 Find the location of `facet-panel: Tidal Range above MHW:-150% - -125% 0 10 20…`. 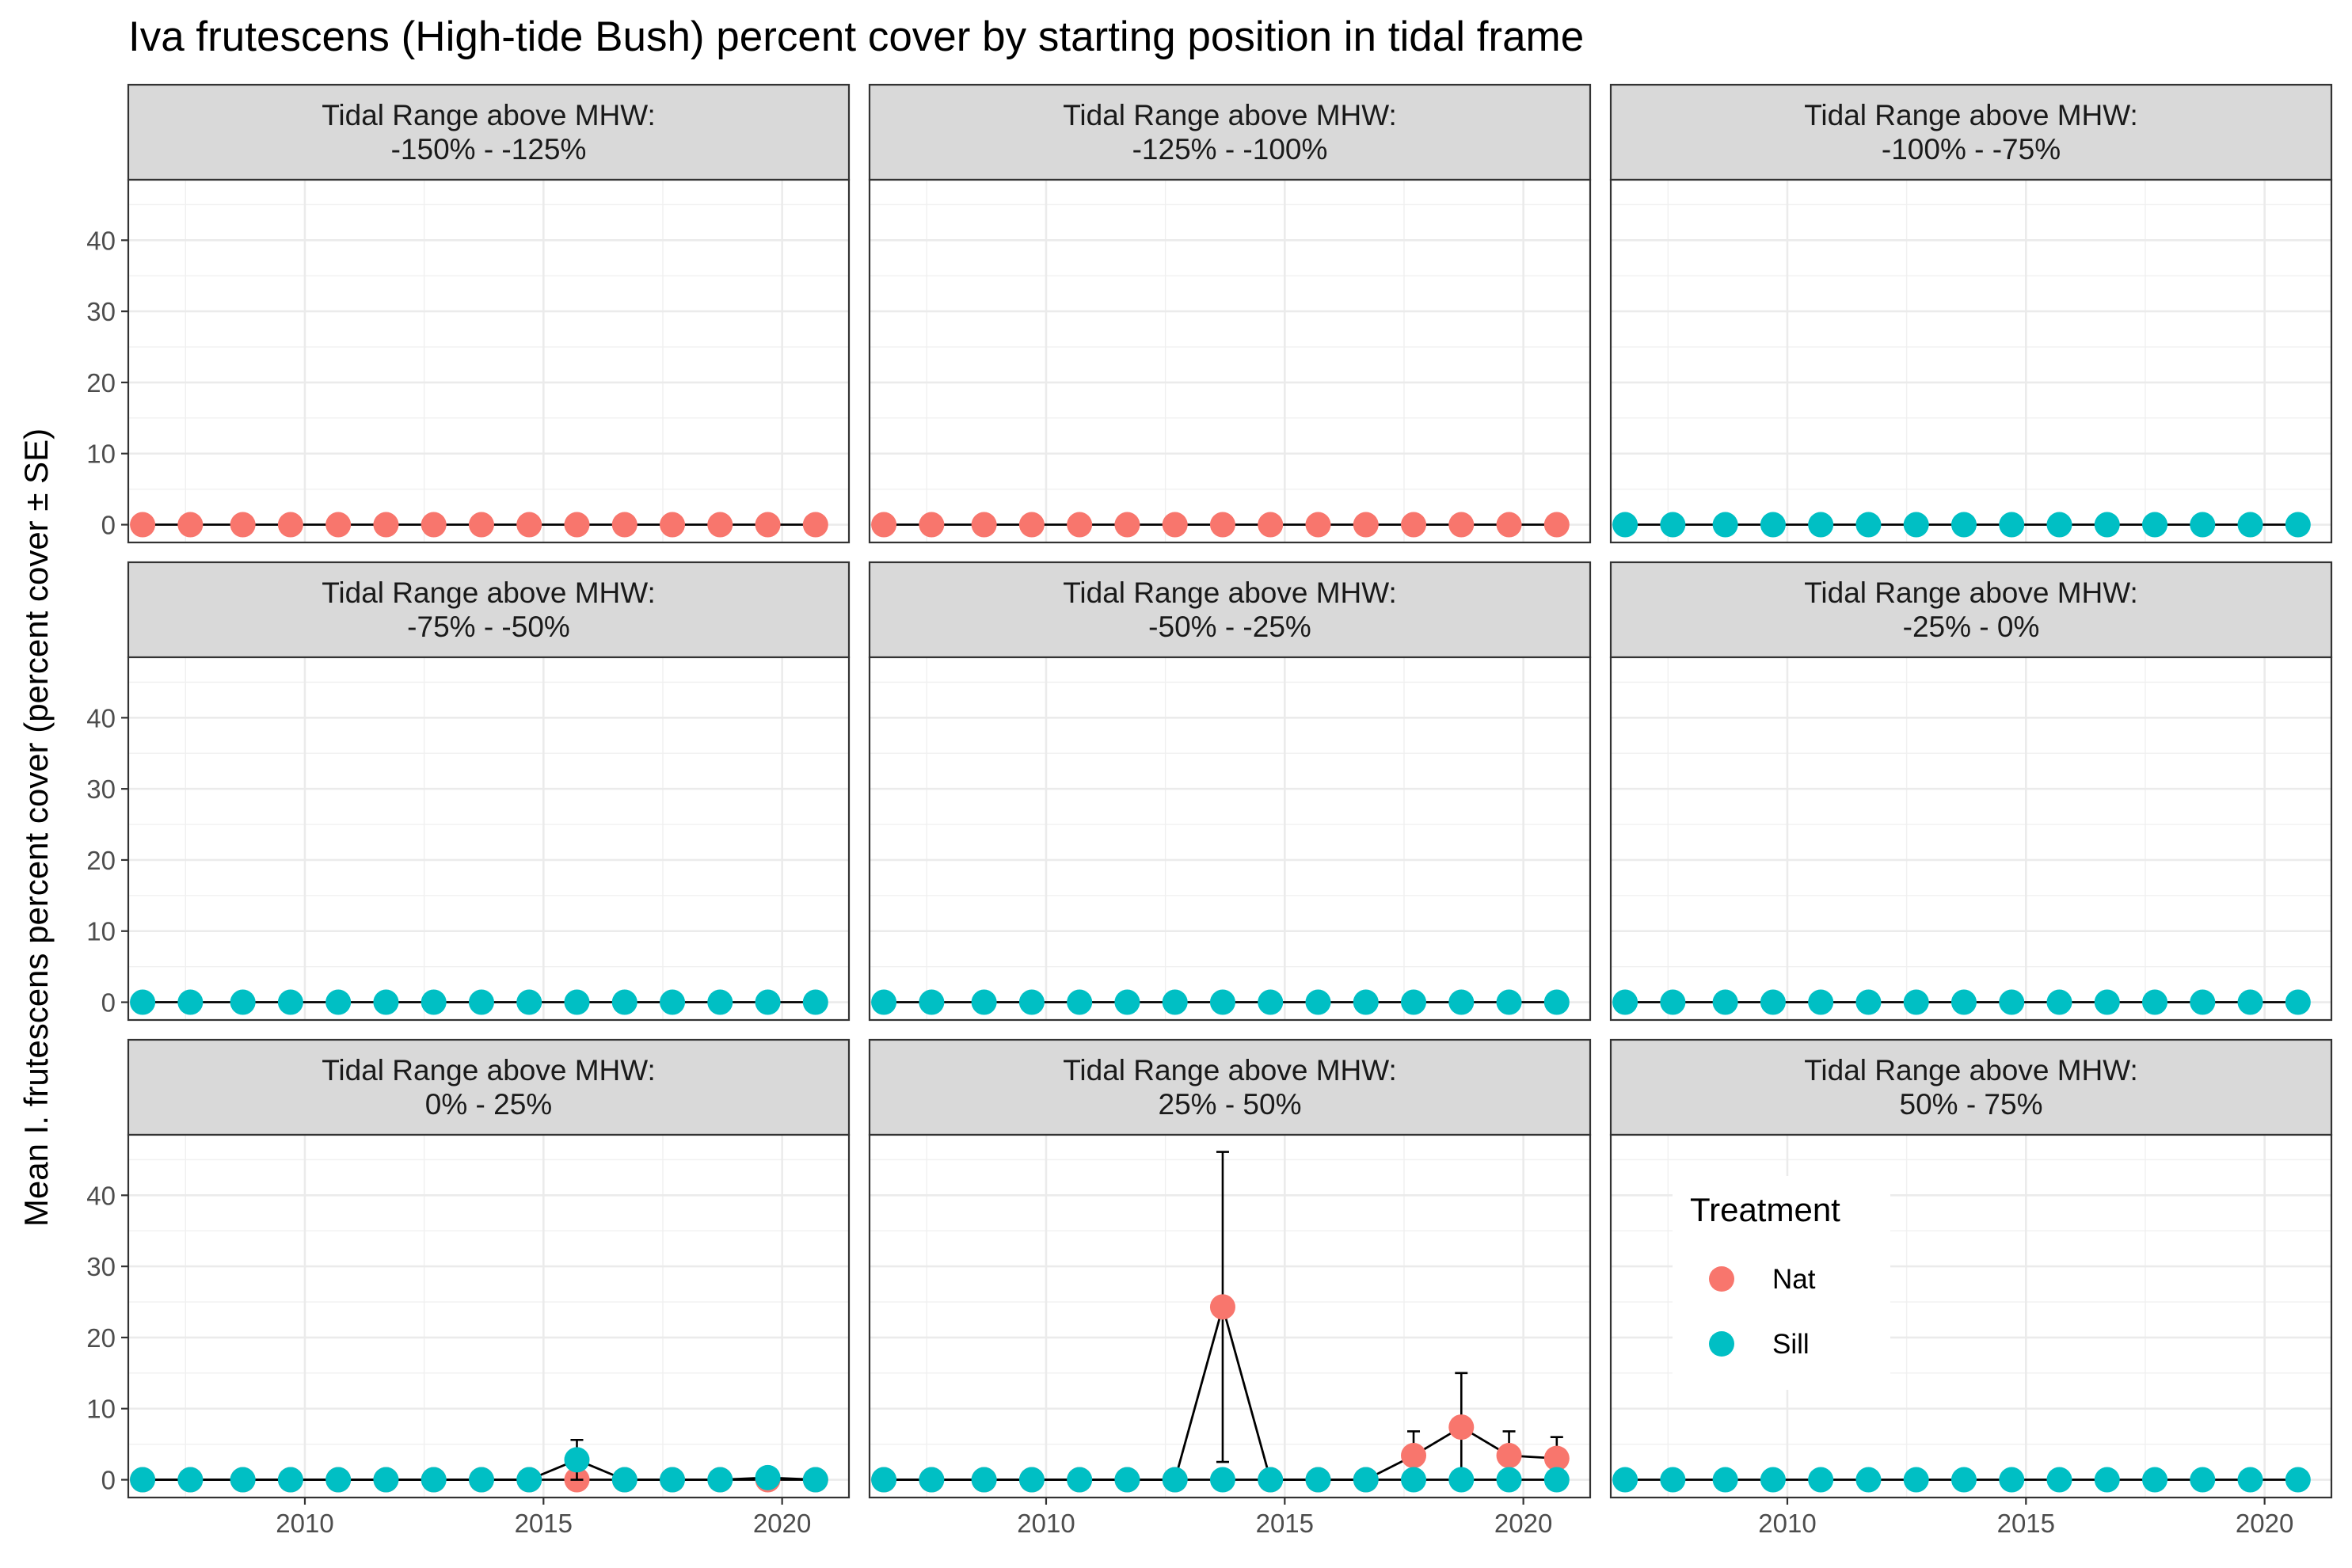

facet-panel: Tidal Range above MHW:-150% - -125% 0 10 20… is located at coordinates (468, 313).